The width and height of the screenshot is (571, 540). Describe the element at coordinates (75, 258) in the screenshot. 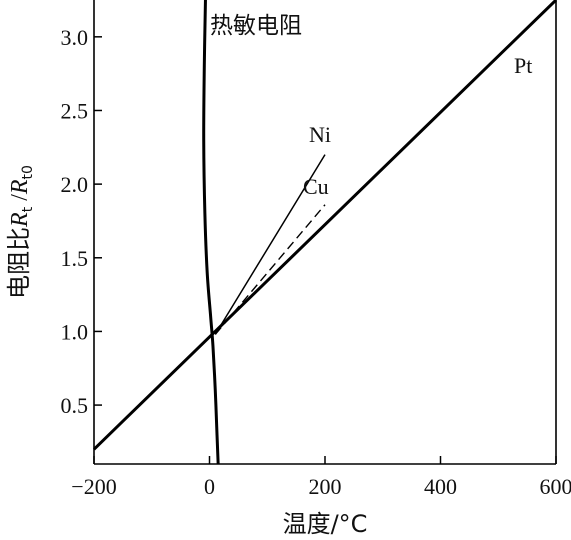

I see `y-tick-label: 1.5` at that location.